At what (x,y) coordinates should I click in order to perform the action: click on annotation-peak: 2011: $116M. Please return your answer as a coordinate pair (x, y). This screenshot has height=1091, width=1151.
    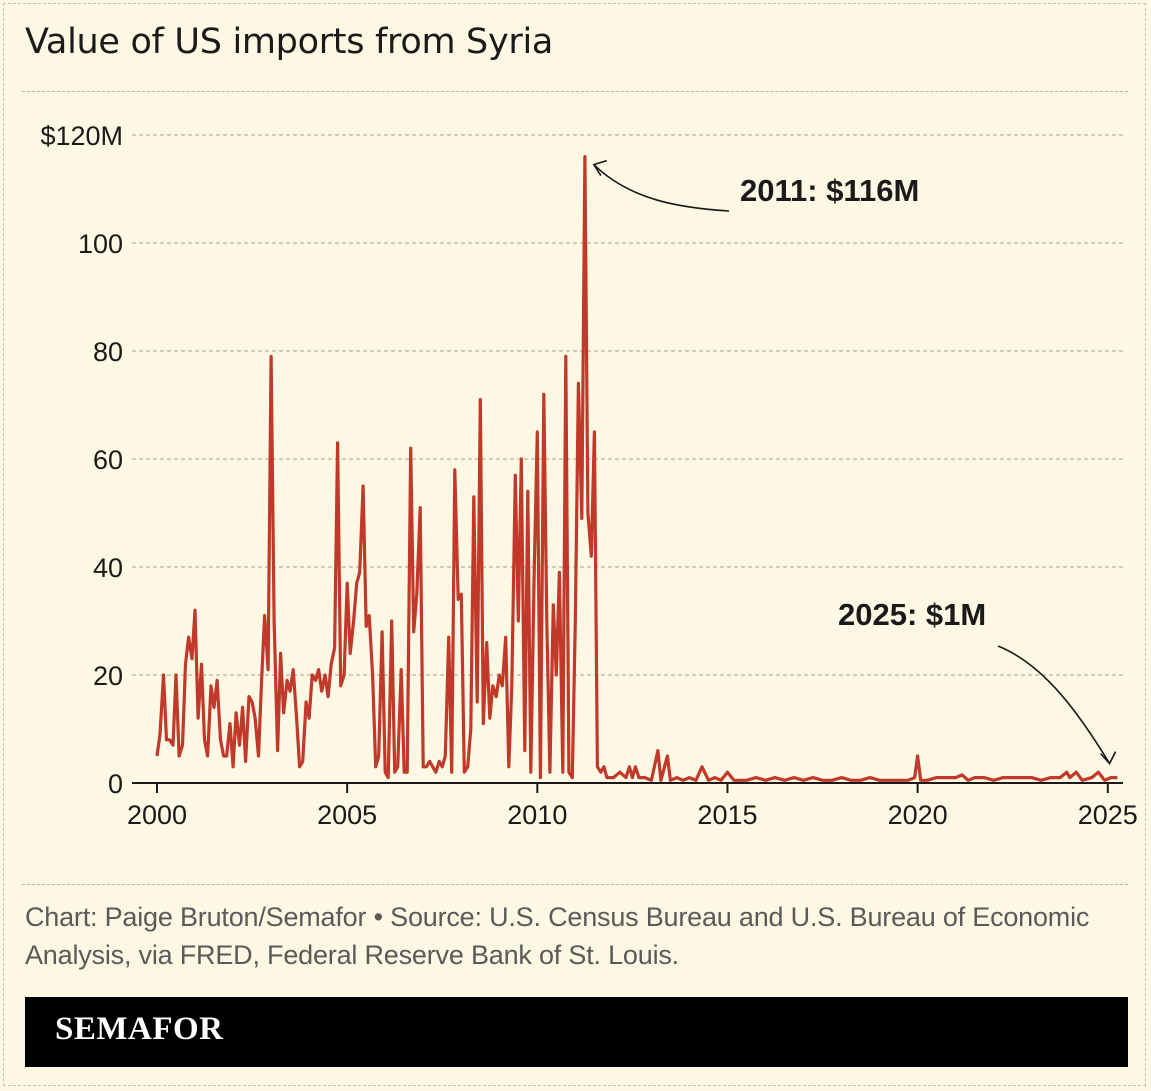
    Looking at the image, I should click on (829, 190).